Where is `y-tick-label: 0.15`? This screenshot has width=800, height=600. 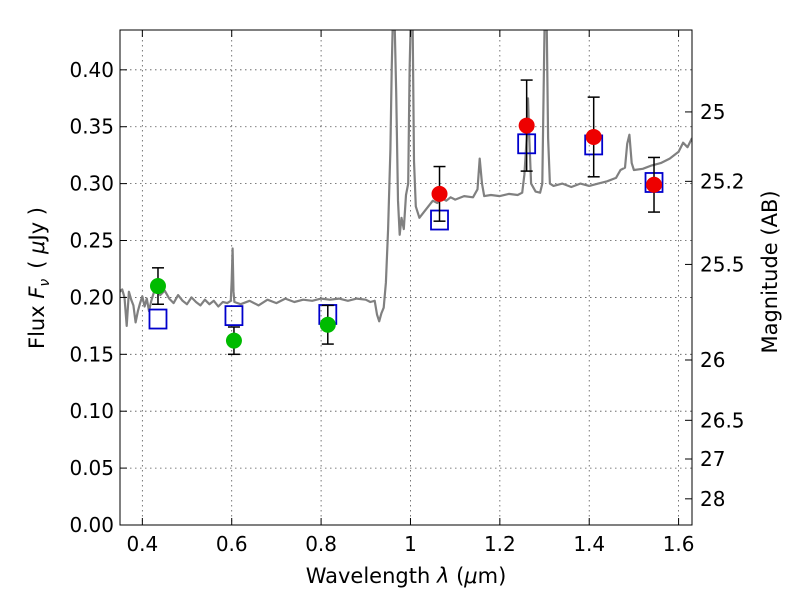
y-tick-label: 0.15 is located at coordinates (91, 354).